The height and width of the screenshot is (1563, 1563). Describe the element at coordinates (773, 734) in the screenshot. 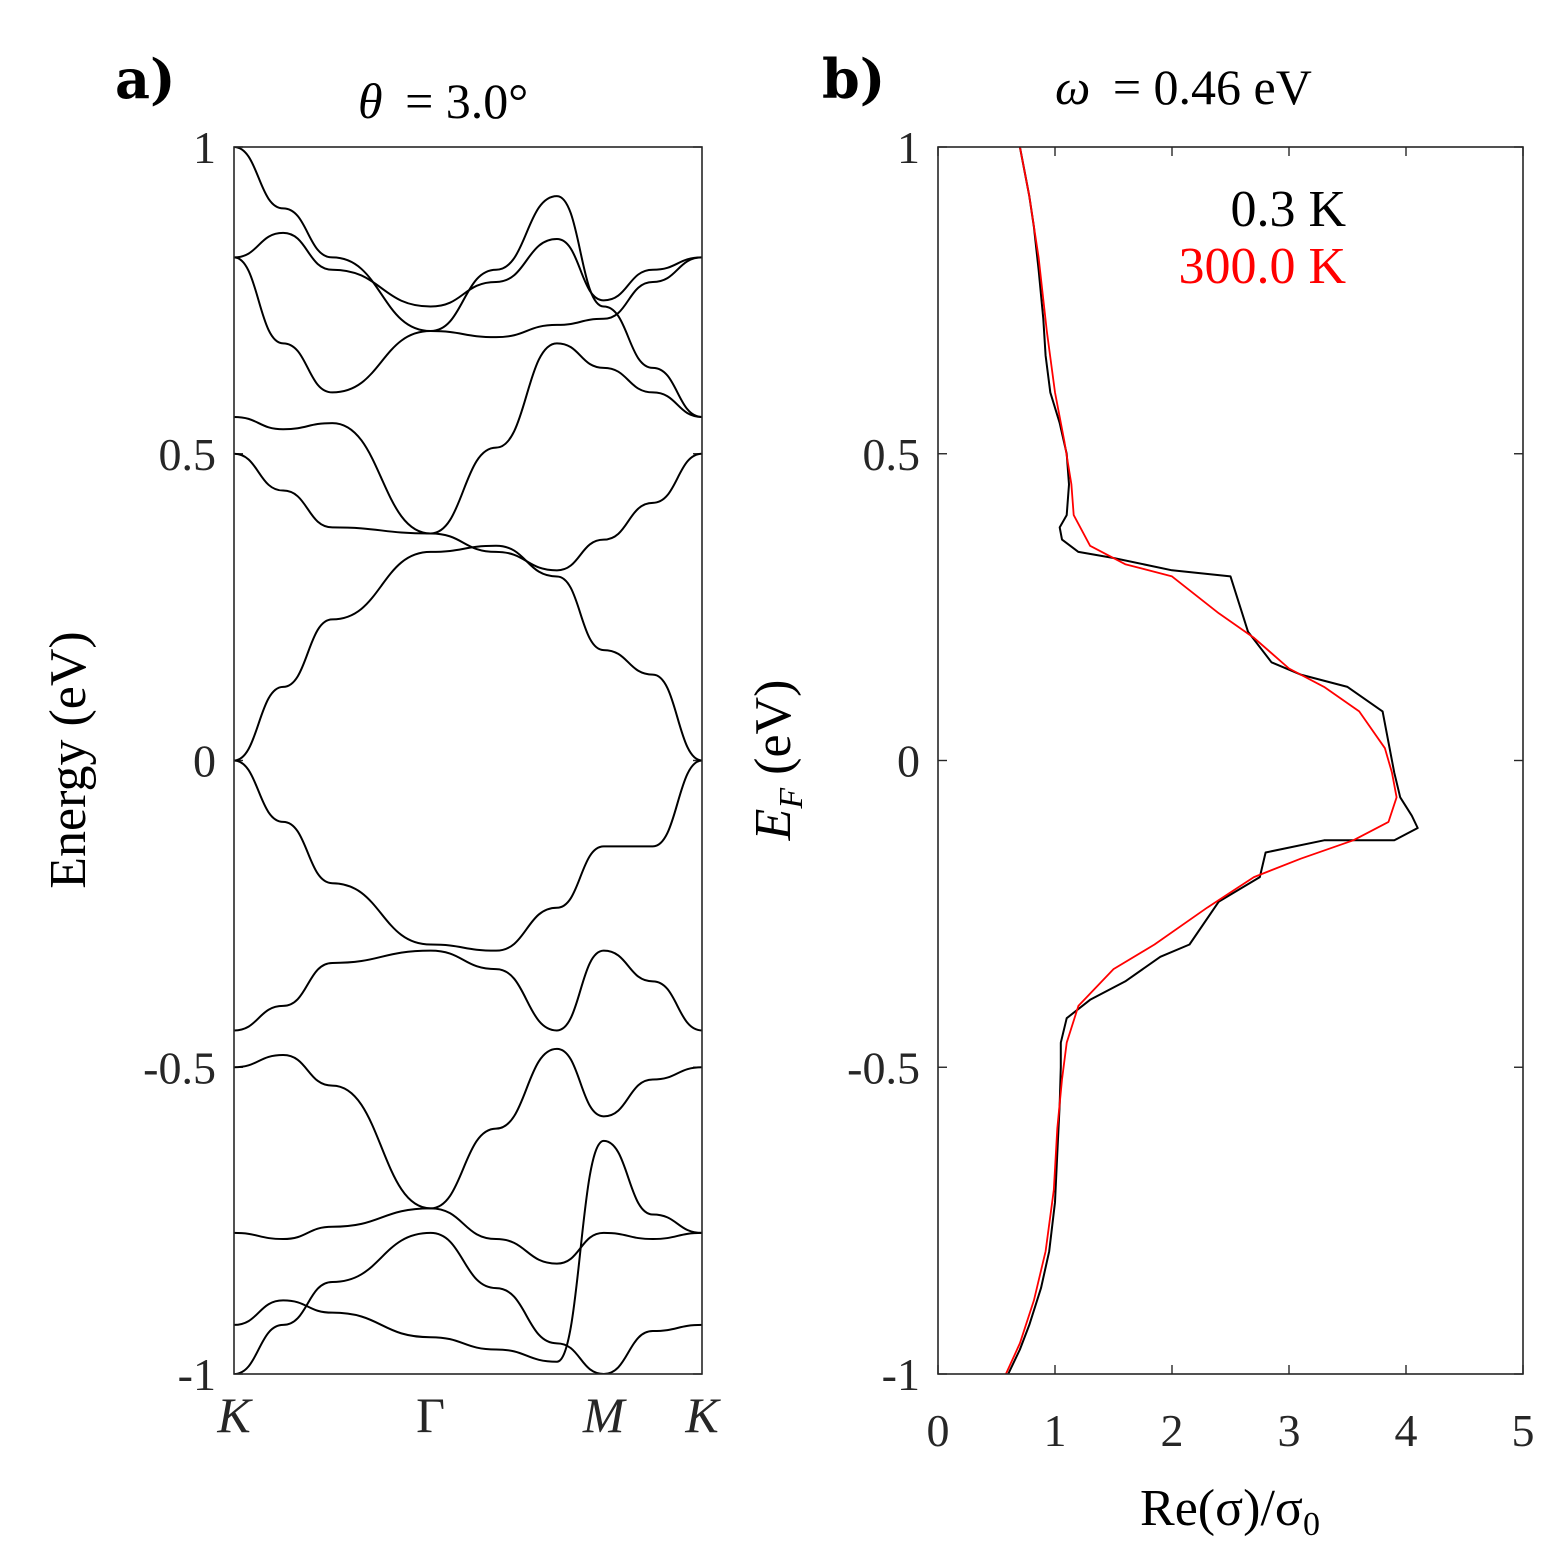

I see `panel-b-ylabel-rest: (eV)` at that location.